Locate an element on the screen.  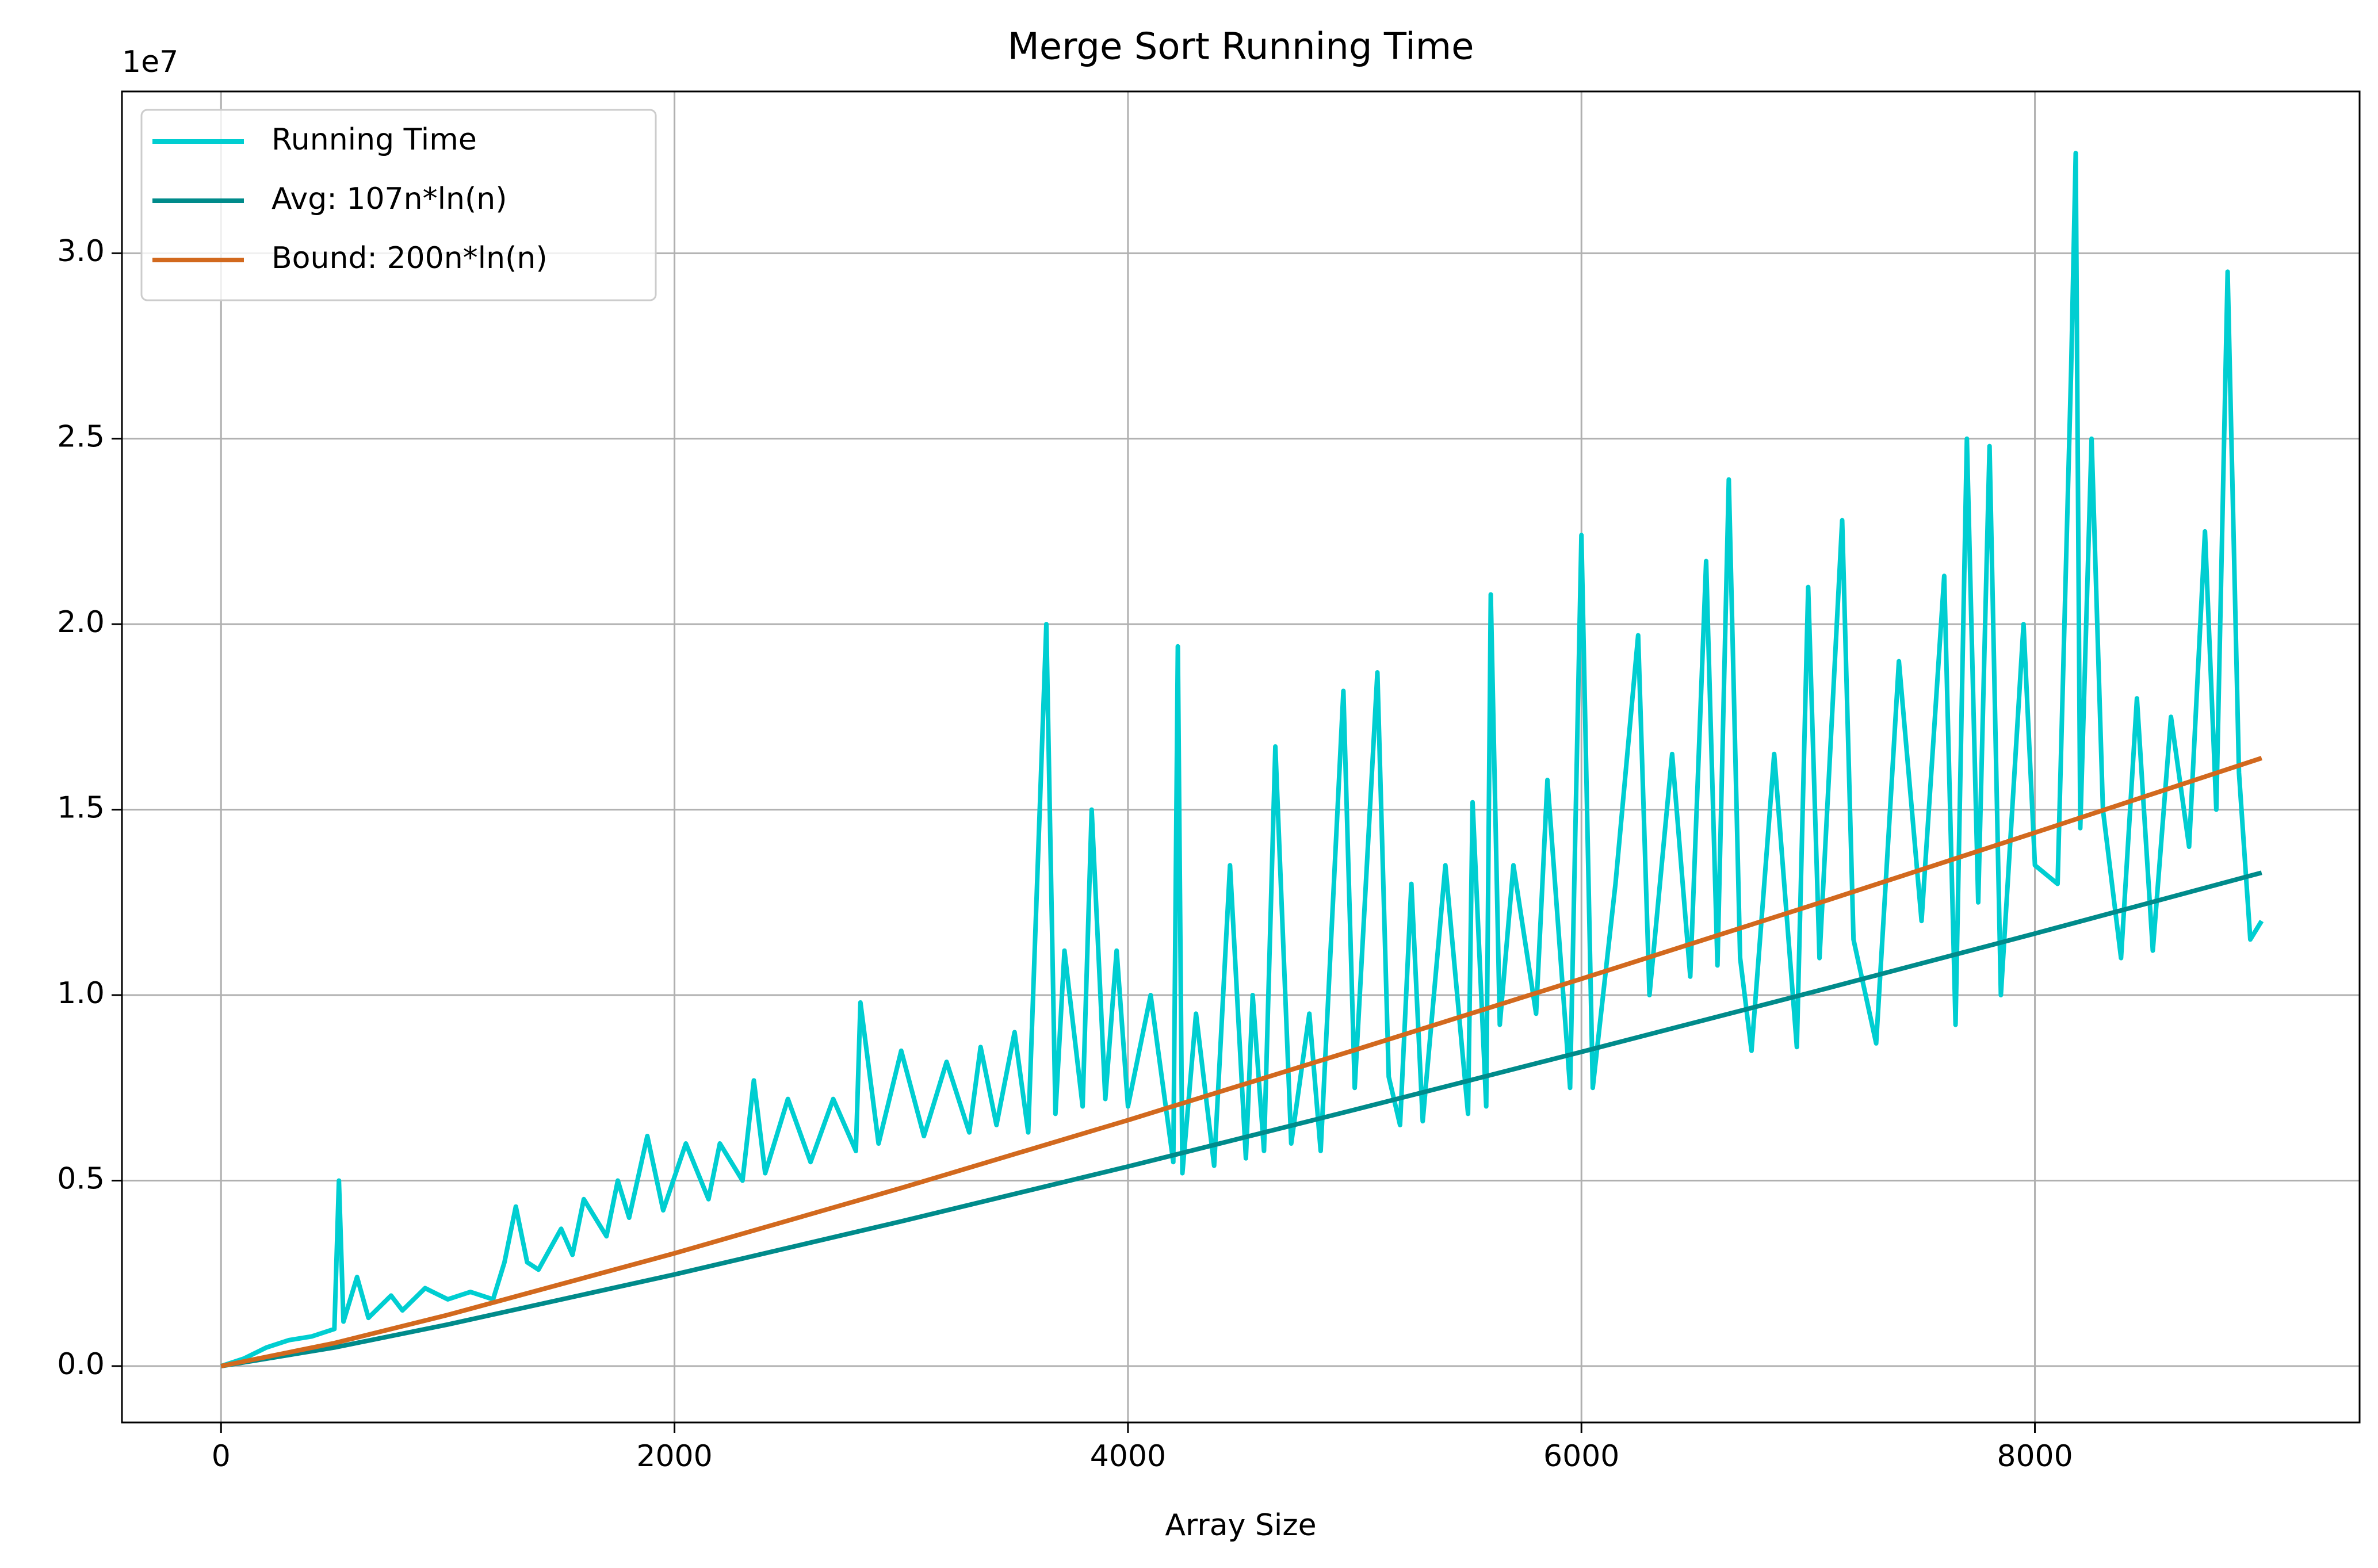
y-offset-label: 1e7 is located at coordinates (150, 62).